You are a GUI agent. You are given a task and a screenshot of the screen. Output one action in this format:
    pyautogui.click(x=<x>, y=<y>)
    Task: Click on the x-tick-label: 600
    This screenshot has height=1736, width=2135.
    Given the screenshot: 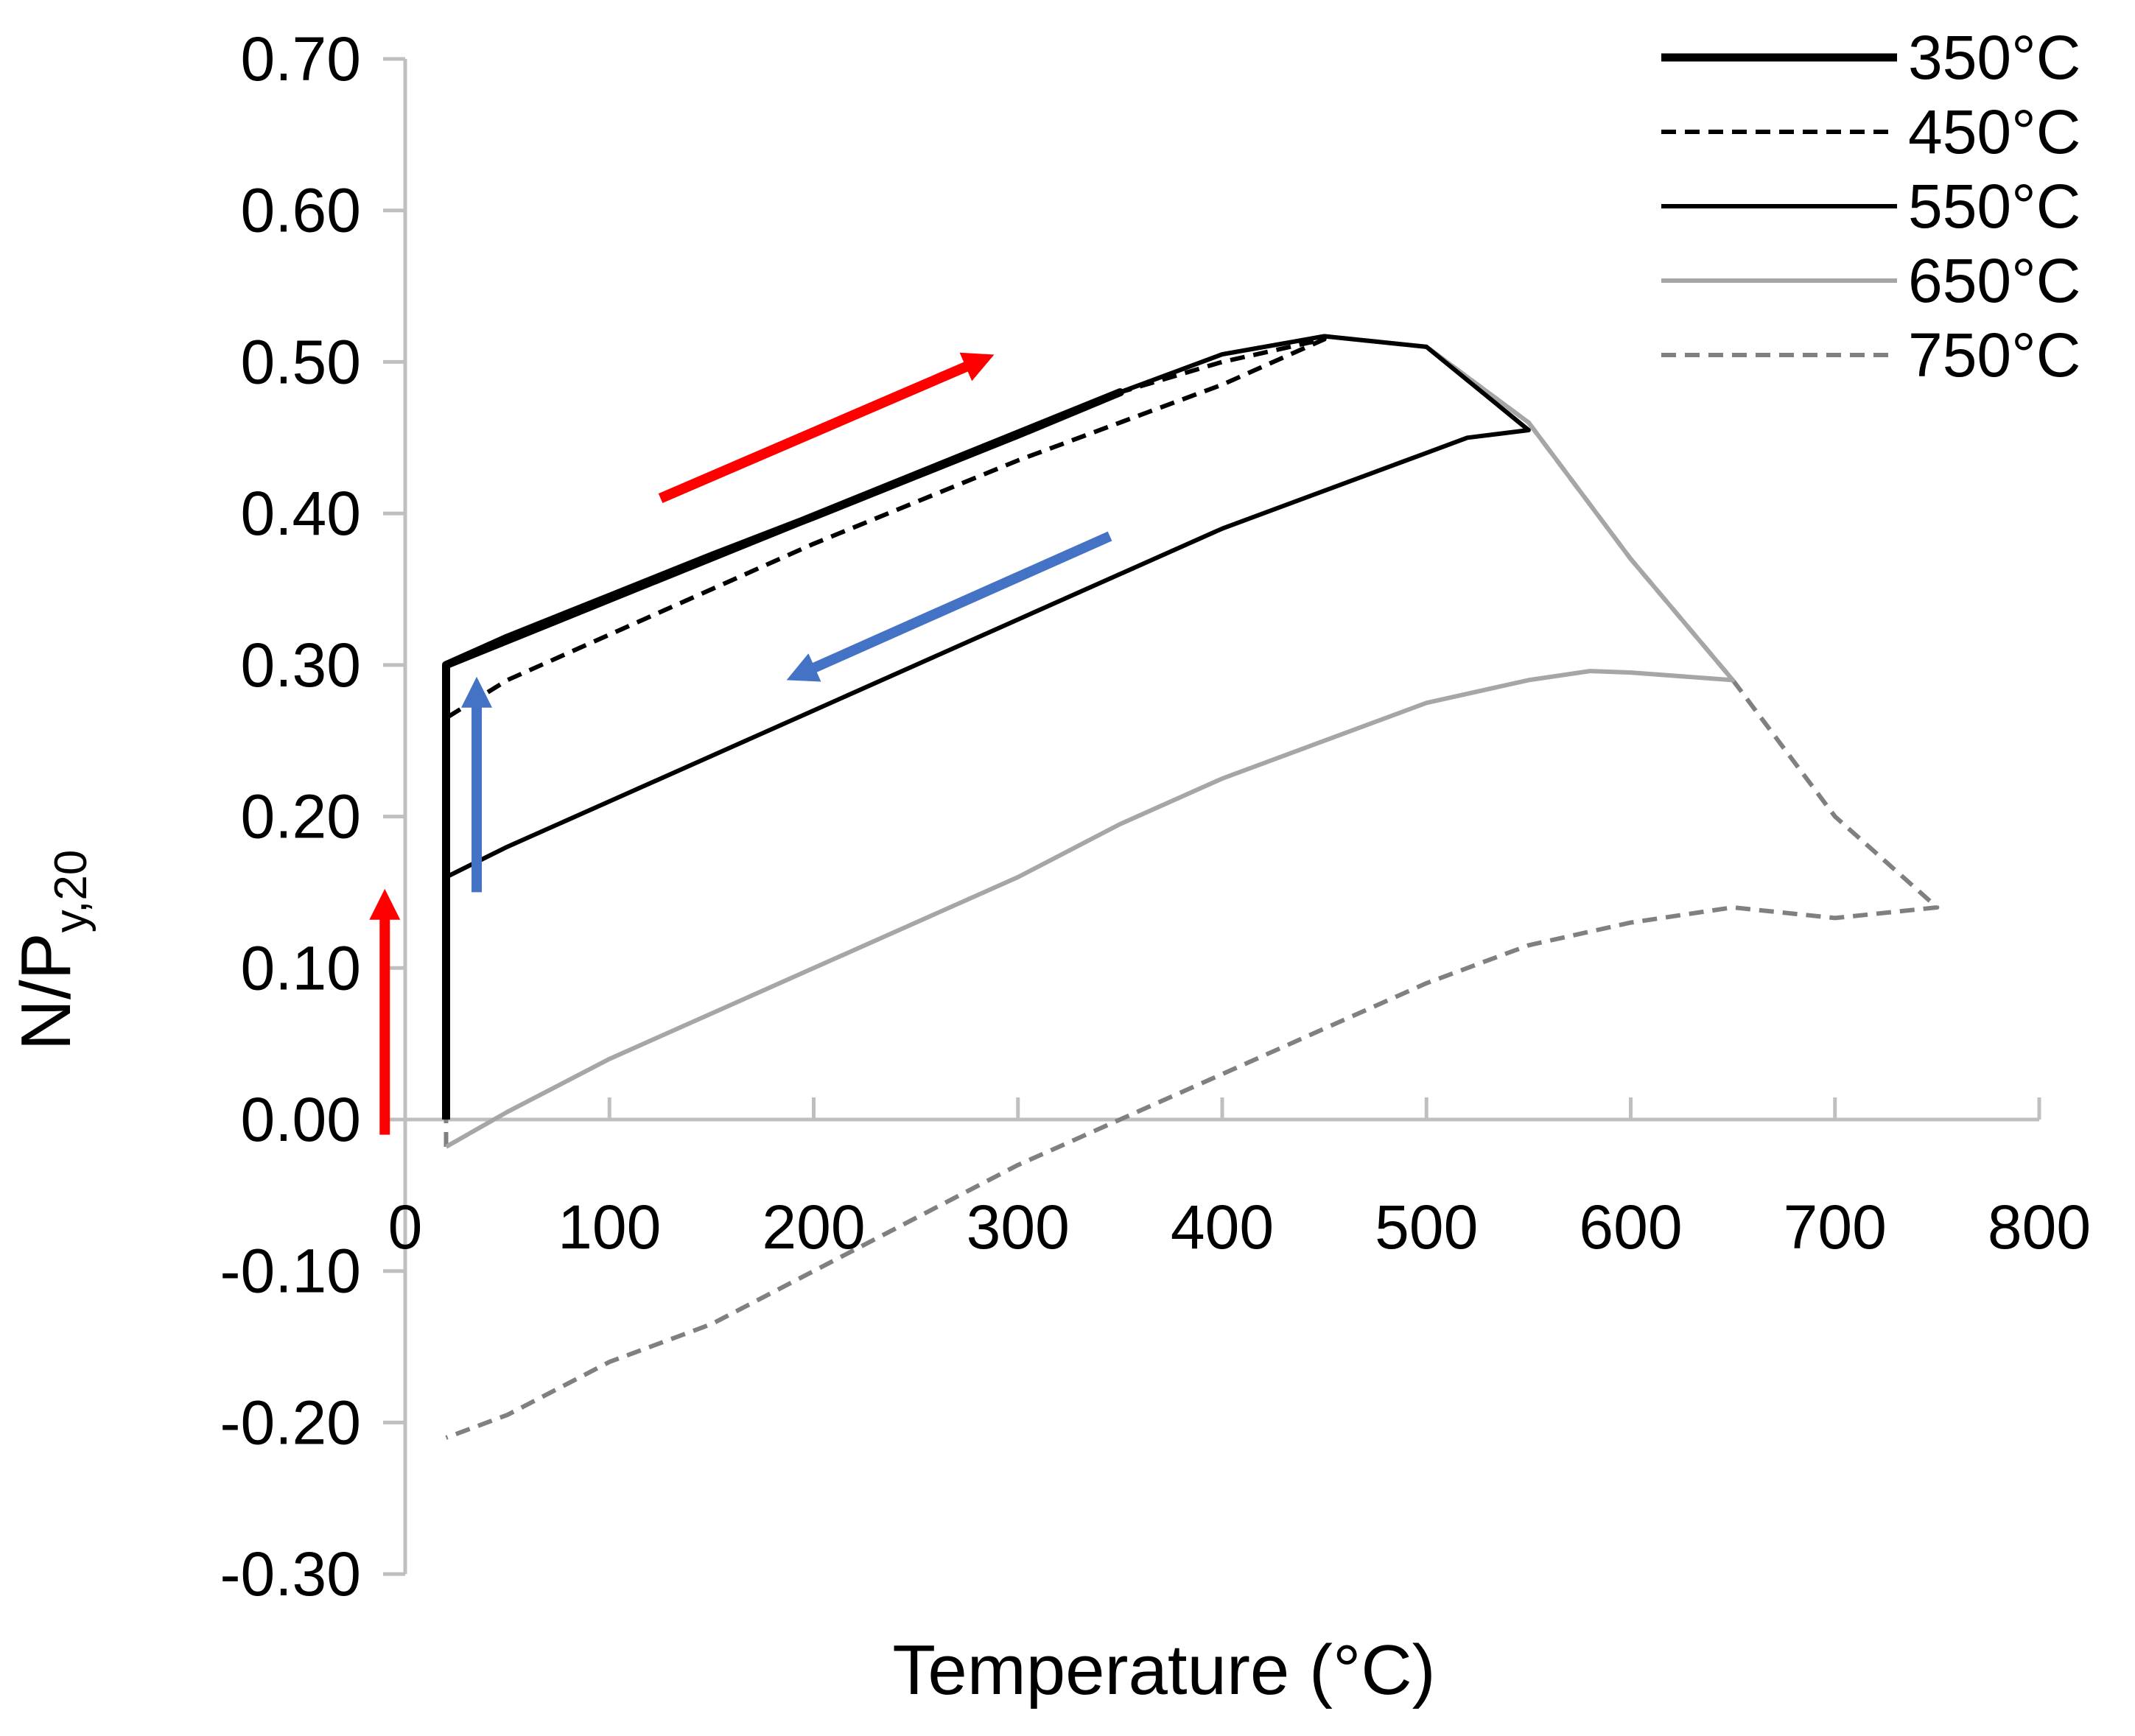 What is the action you would take?
    pyautogui.click(x=1631, y=1227)
    